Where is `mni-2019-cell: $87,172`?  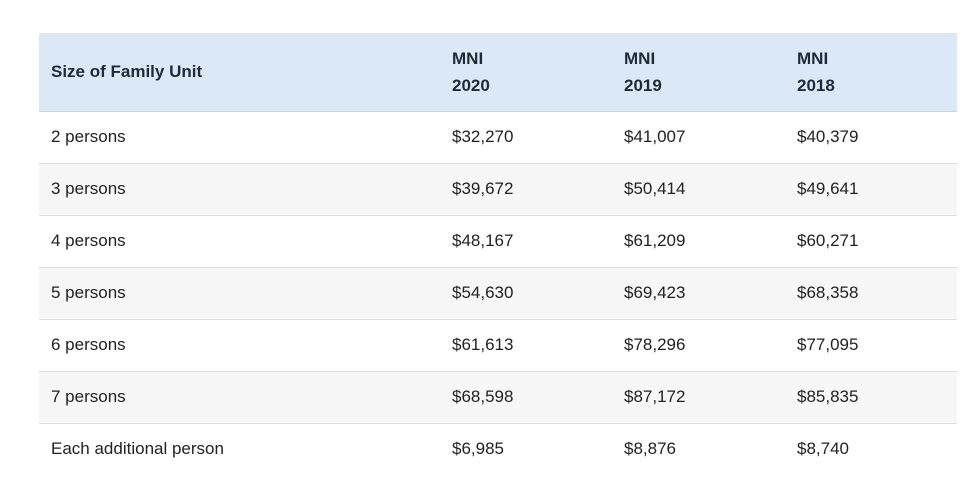
mni-2019-cell: $87,172 is located at coordinates (655, 396).